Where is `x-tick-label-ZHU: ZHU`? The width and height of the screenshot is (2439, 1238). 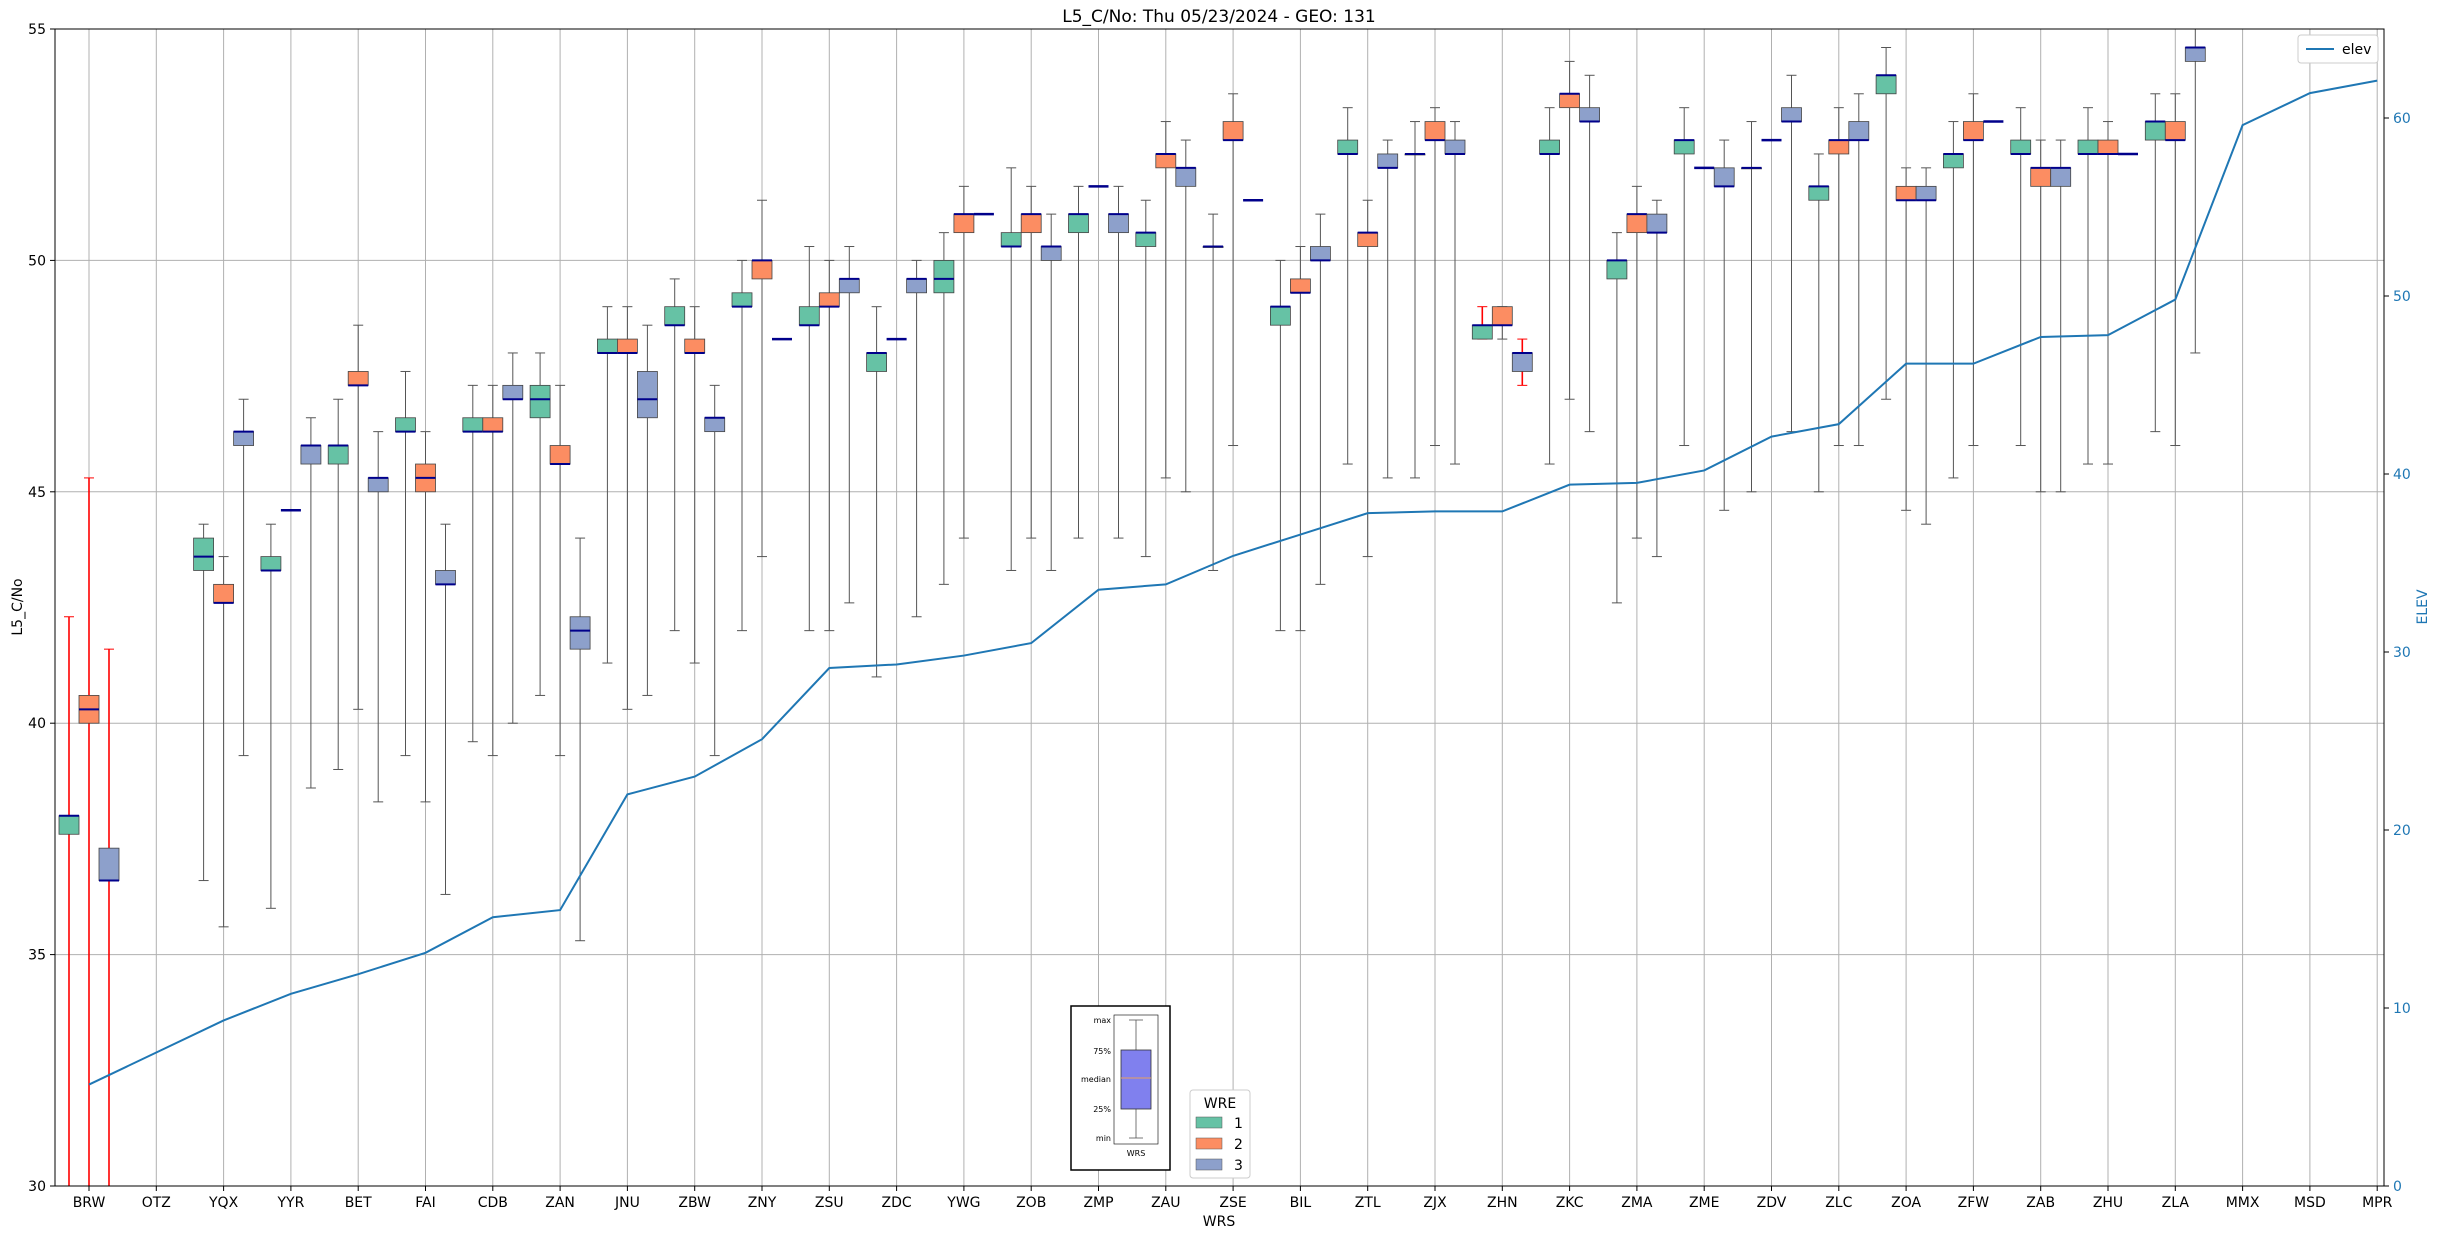 x-tick-label-ZHU: ZHU is located at coordinates (2108, 1203).